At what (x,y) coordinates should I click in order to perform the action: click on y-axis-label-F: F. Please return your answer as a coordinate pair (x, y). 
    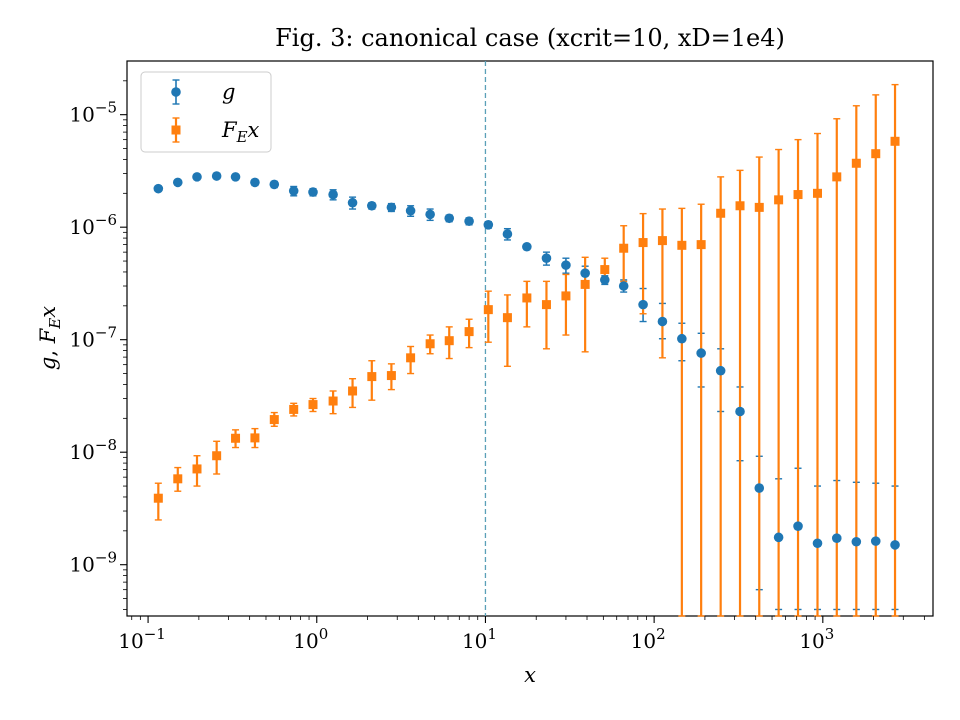
    Looking at the image, I should click on (48, 335).